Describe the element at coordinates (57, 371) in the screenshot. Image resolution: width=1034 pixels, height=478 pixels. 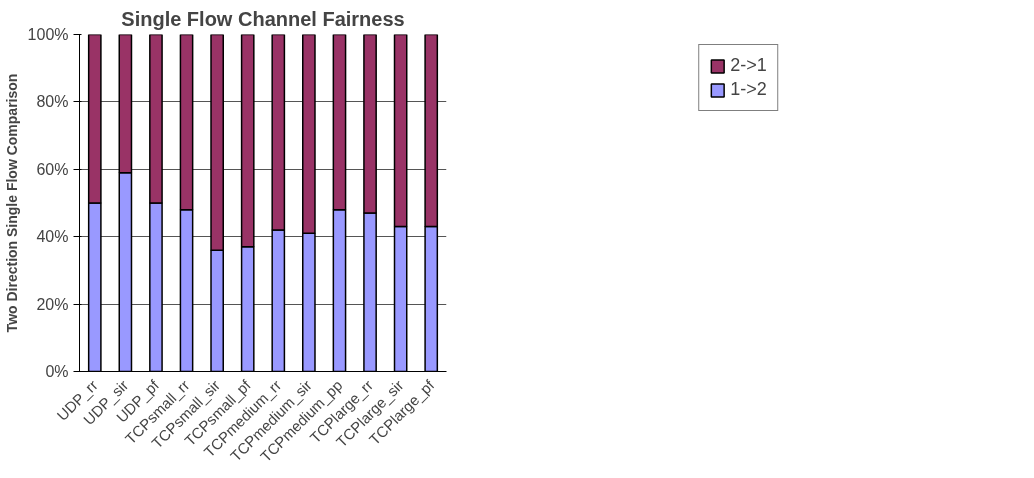
I see `y-tick-label: 0%` at that location.